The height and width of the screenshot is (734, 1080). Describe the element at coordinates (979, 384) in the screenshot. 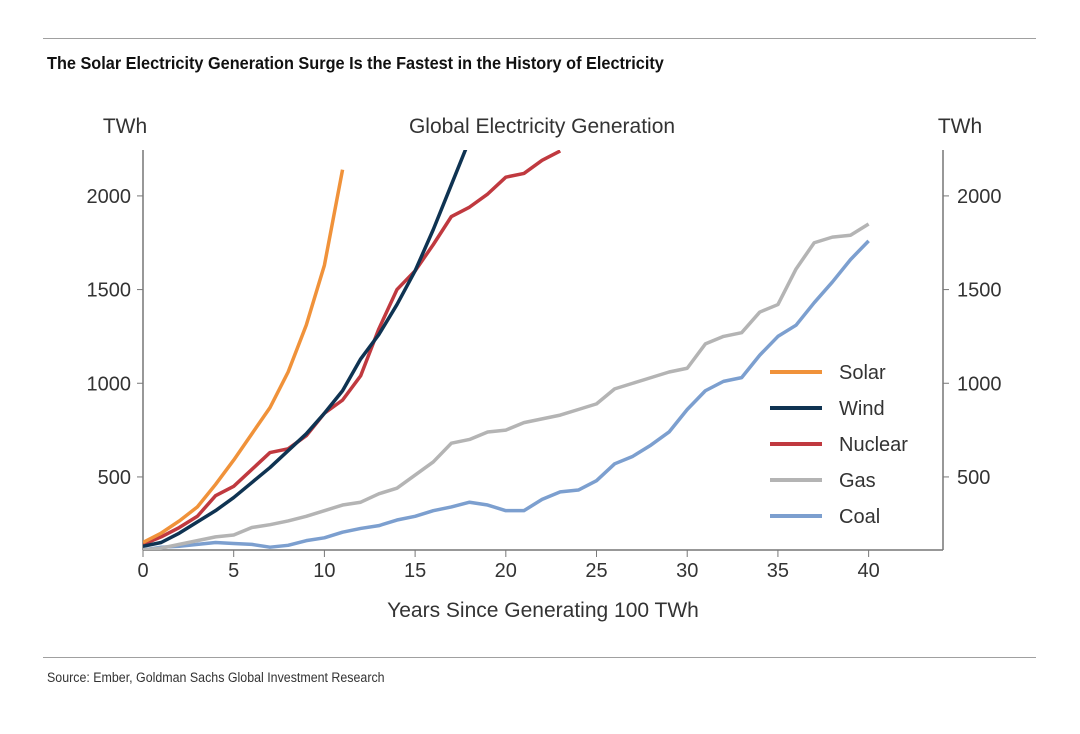

I see `y-tick-label-right: 1000` at that location.